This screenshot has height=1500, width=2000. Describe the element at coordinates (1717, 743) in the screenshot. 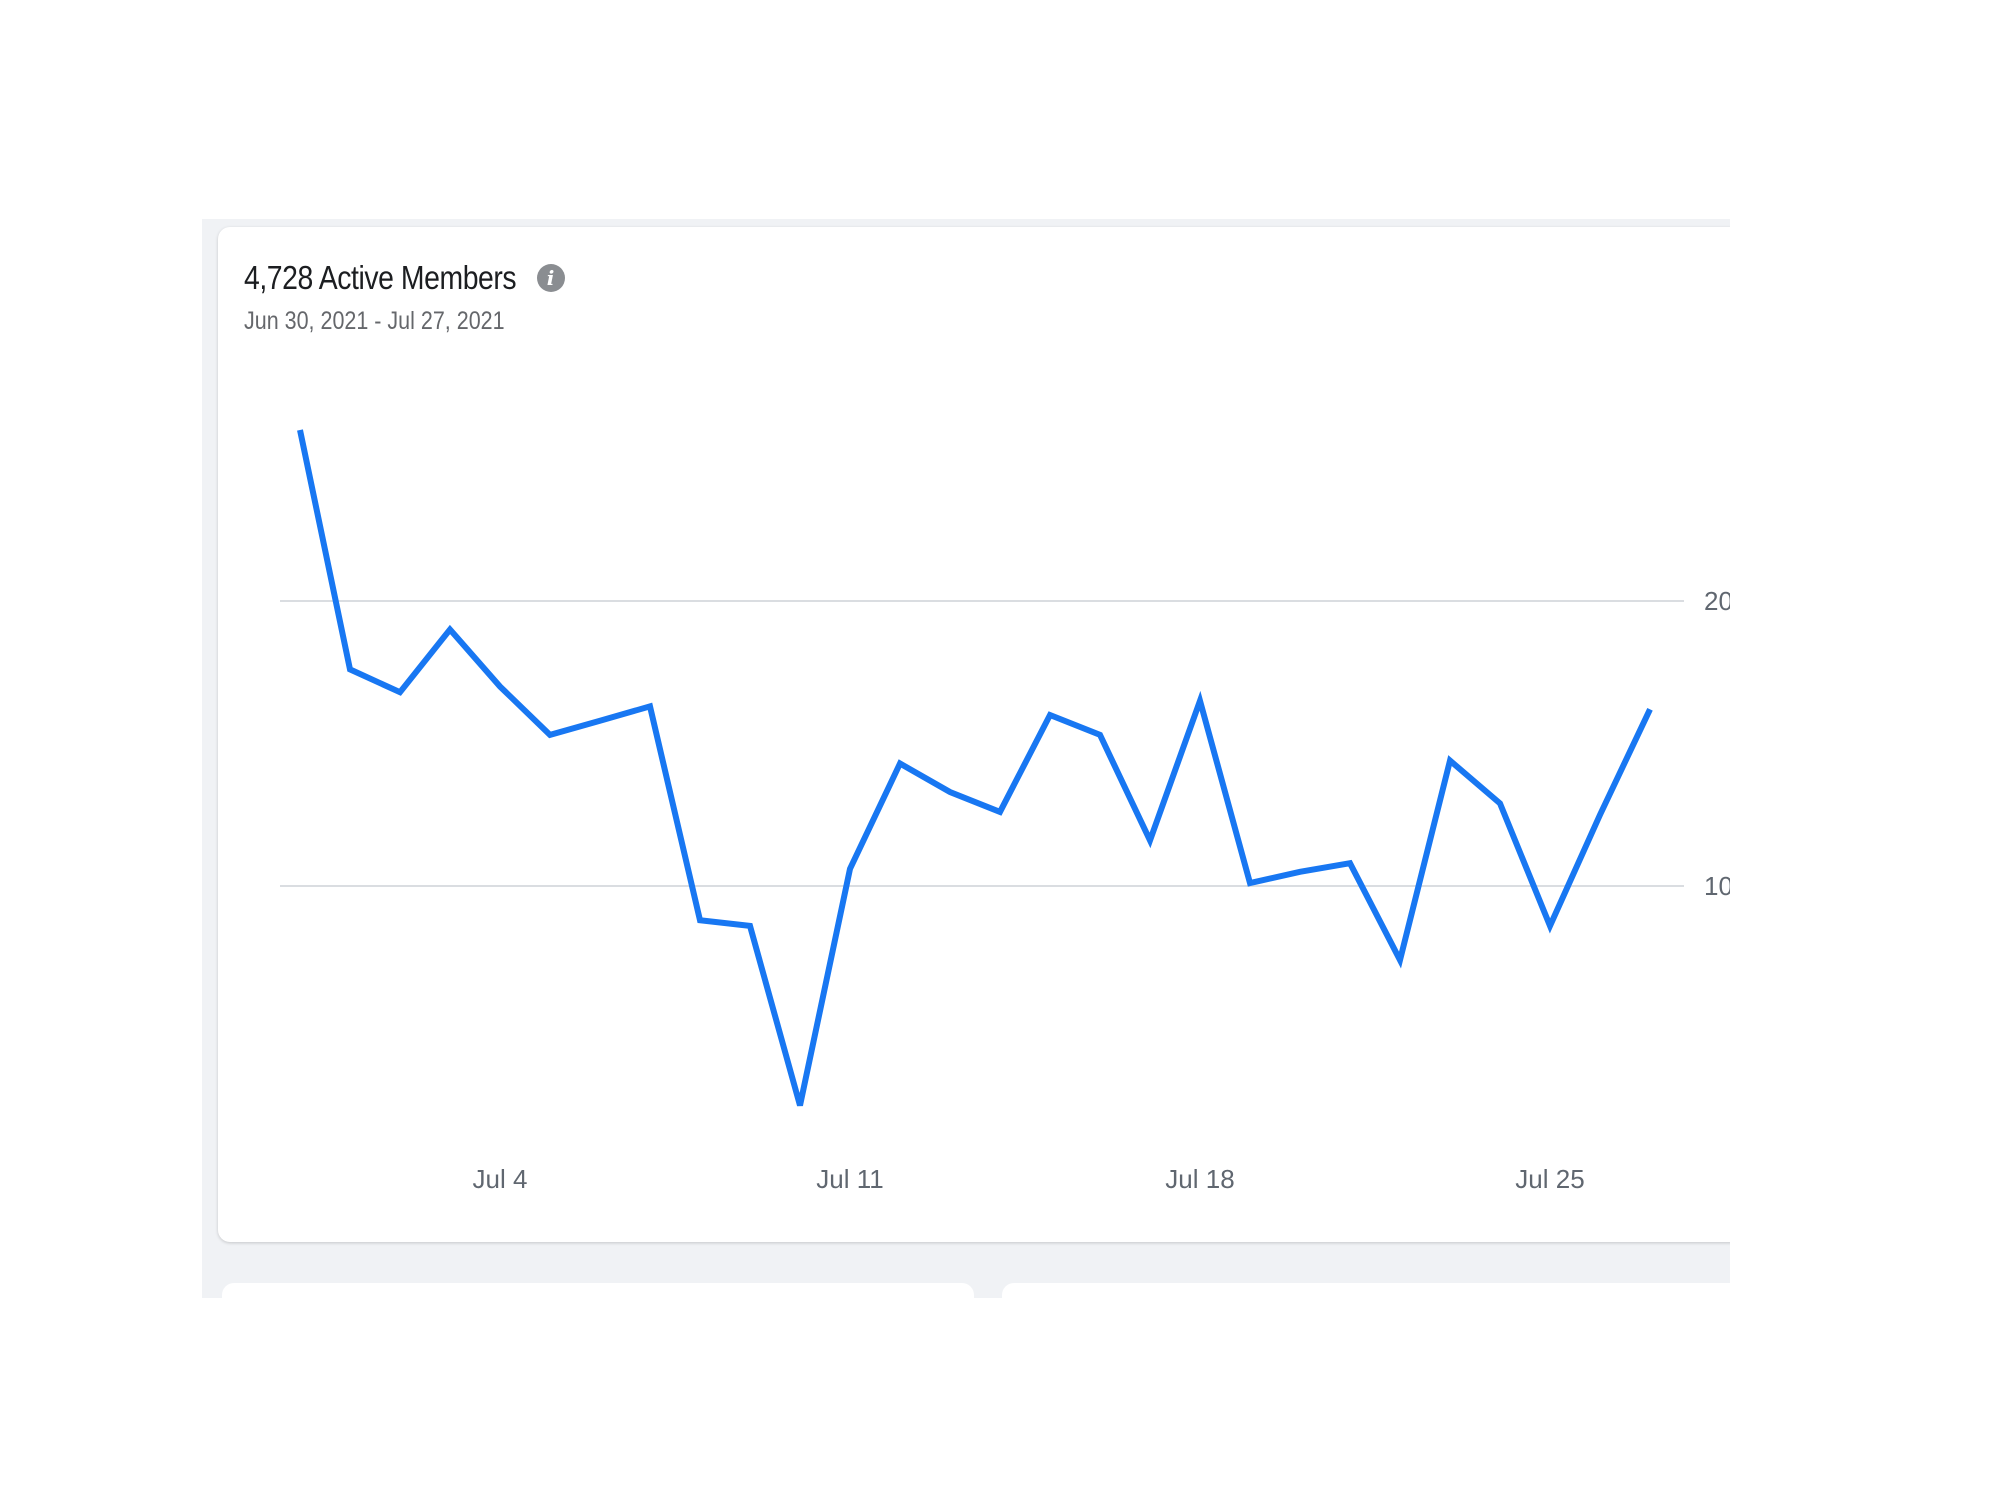

I see `y-axis-labels: 100 200` at that location.